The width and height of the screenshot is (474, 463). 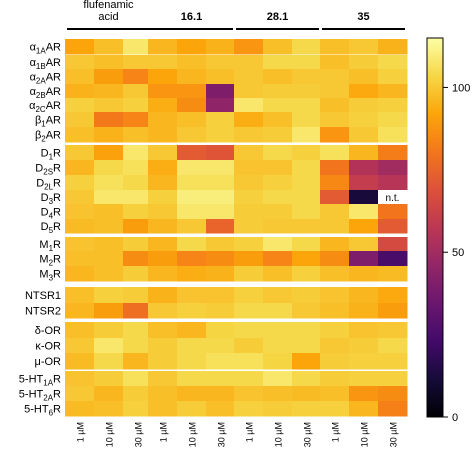 What do you see at coordinates (461, 88) in the screenshot?
I see `colorbar-tick-label: 100` at bounding box center [461, 88].